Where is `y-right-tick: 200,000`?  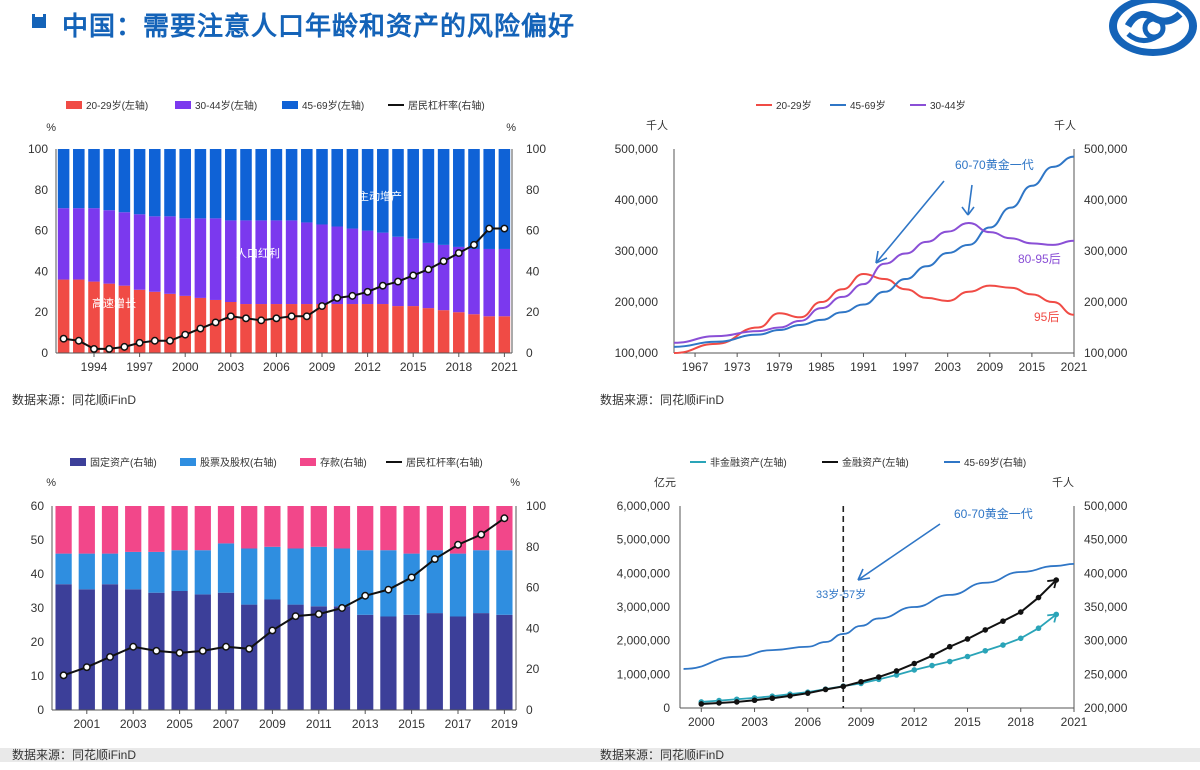
y-right-tick: 200,000 is located at coordinates (1106, 708).